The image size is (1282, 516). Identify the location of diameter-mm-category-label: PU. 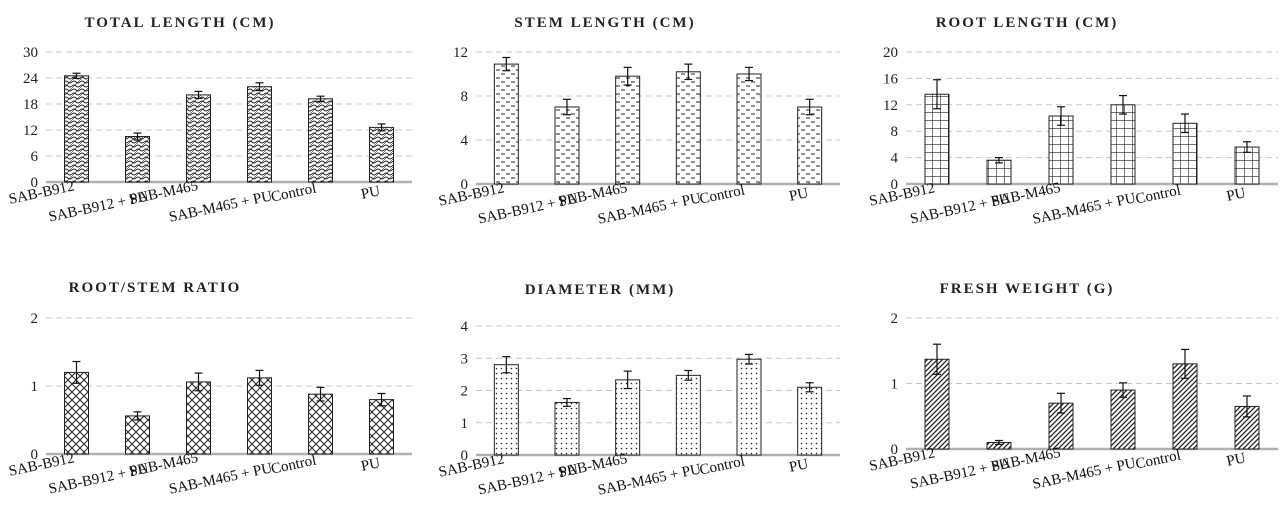
(799, 466).